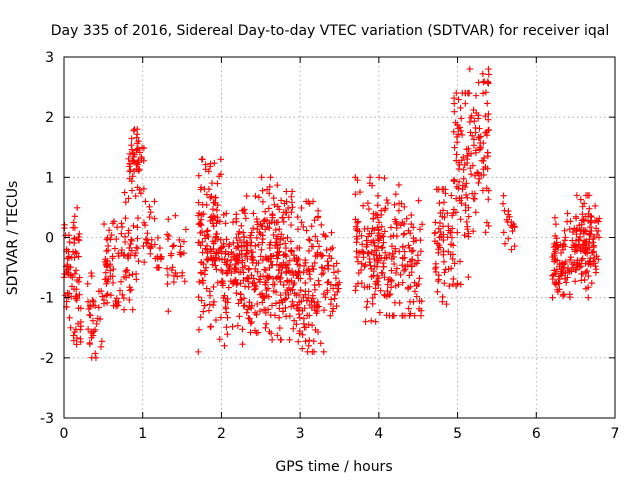  What do you see at coordinates (47, 299) in the screenshot?
I see `y-tick-label: -1` at bounding box center [47, 299].